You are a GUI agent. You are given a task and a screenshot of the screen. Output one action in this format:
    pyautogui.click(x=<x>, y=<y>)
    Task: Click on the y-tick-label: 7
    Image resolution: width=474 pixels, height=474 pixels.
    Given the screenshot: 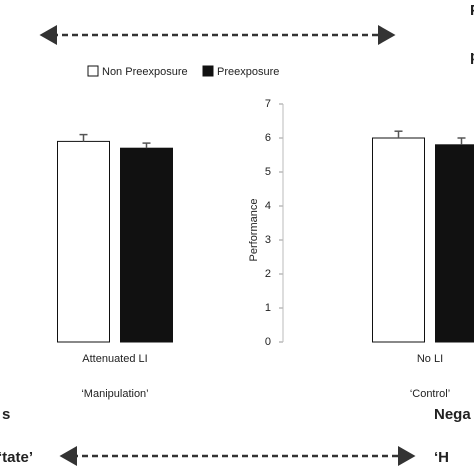 What is the action you would take?
    pyautogui.click(x=268, y=104)
    